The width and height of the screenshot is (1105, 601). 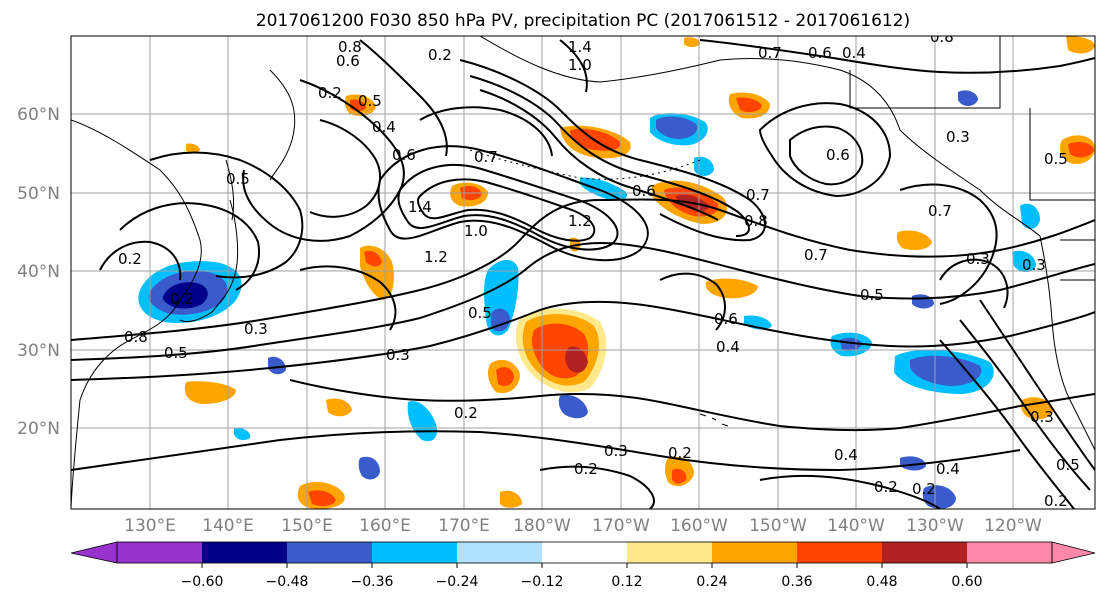 I want to click on coastline-kamchatka, so click(x=282, y=125).